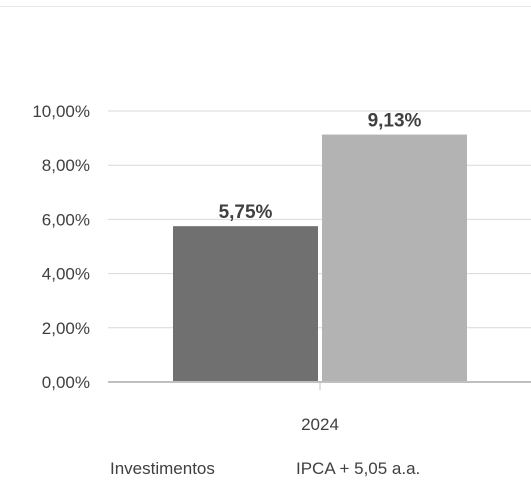  What do you see at coordinates (319, 385) in the screenshot?
I see `axes` at bounding box center [319, 385].